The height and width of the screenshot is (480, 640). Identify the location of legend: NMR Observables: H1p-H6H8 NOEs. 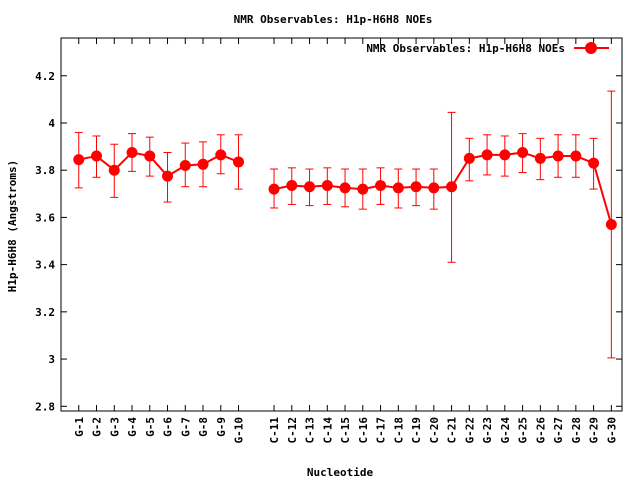
(487, 48).